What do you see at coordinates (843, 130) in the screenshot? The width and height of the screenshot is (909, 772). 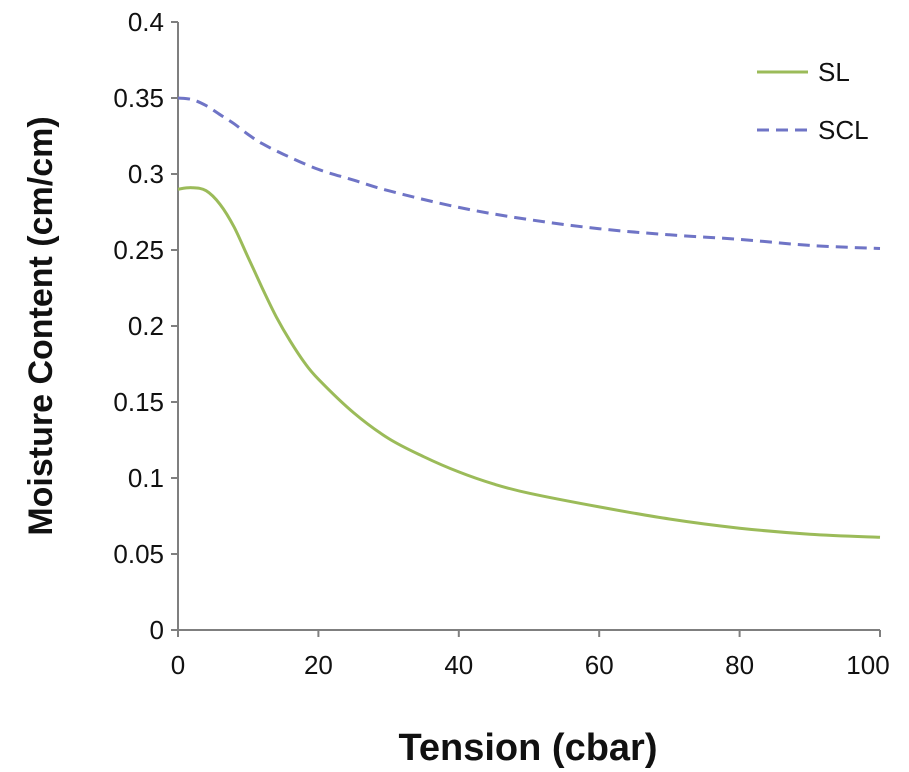 I see `legend-label-scl: SCL` at bounding box center [843, 130].